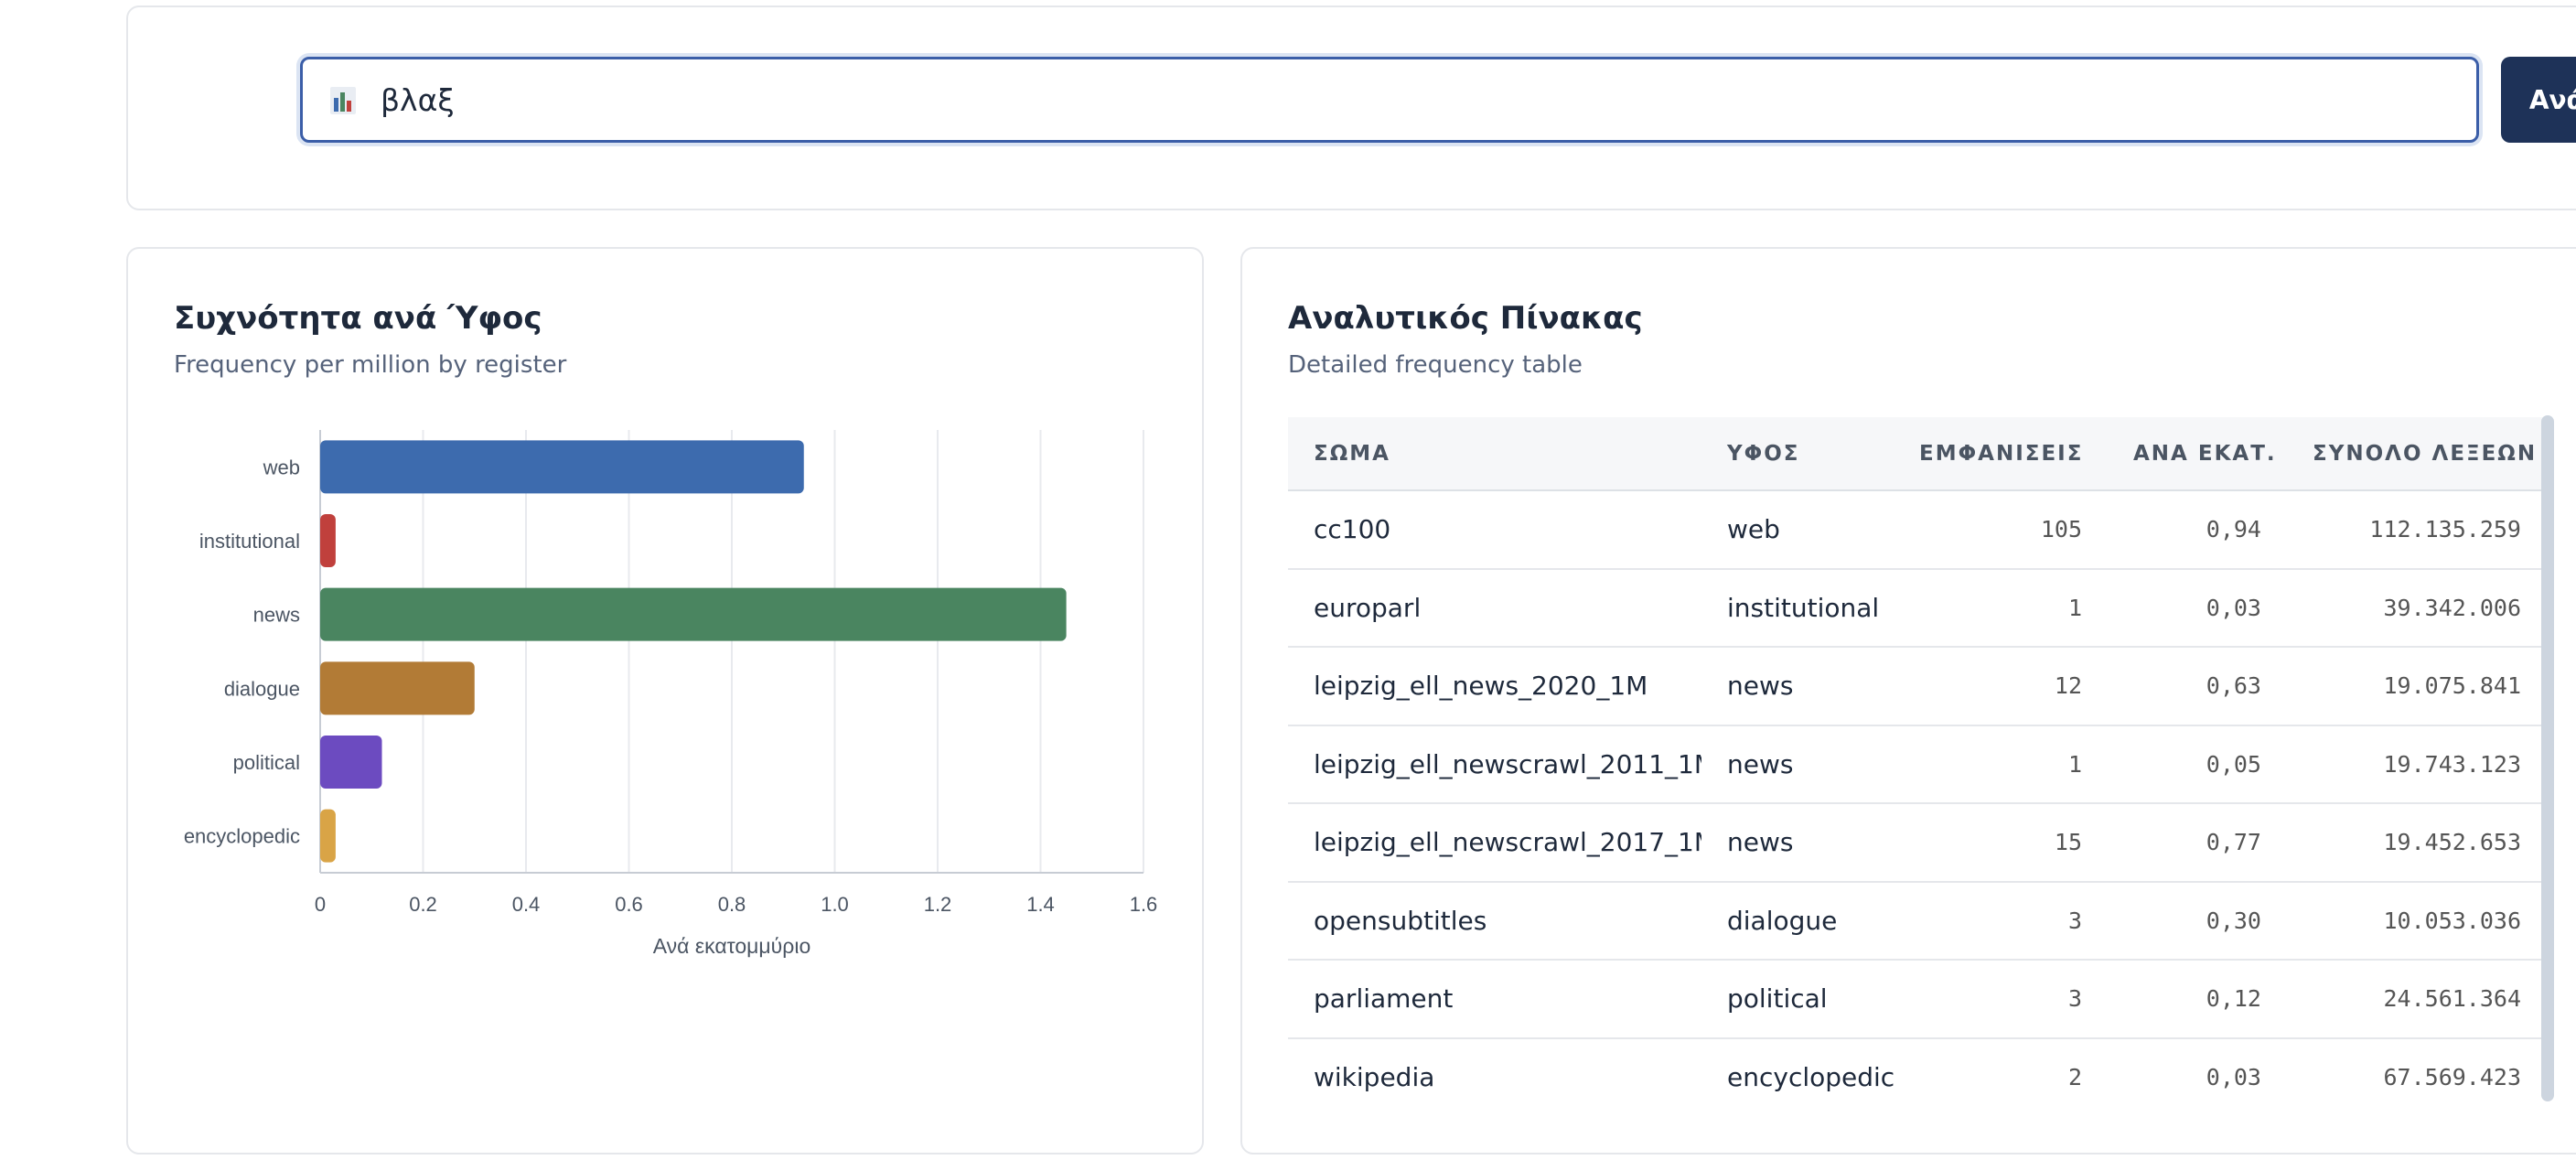  I want to click on cell-total-words: 24.561.364, so click(2417, 1000).